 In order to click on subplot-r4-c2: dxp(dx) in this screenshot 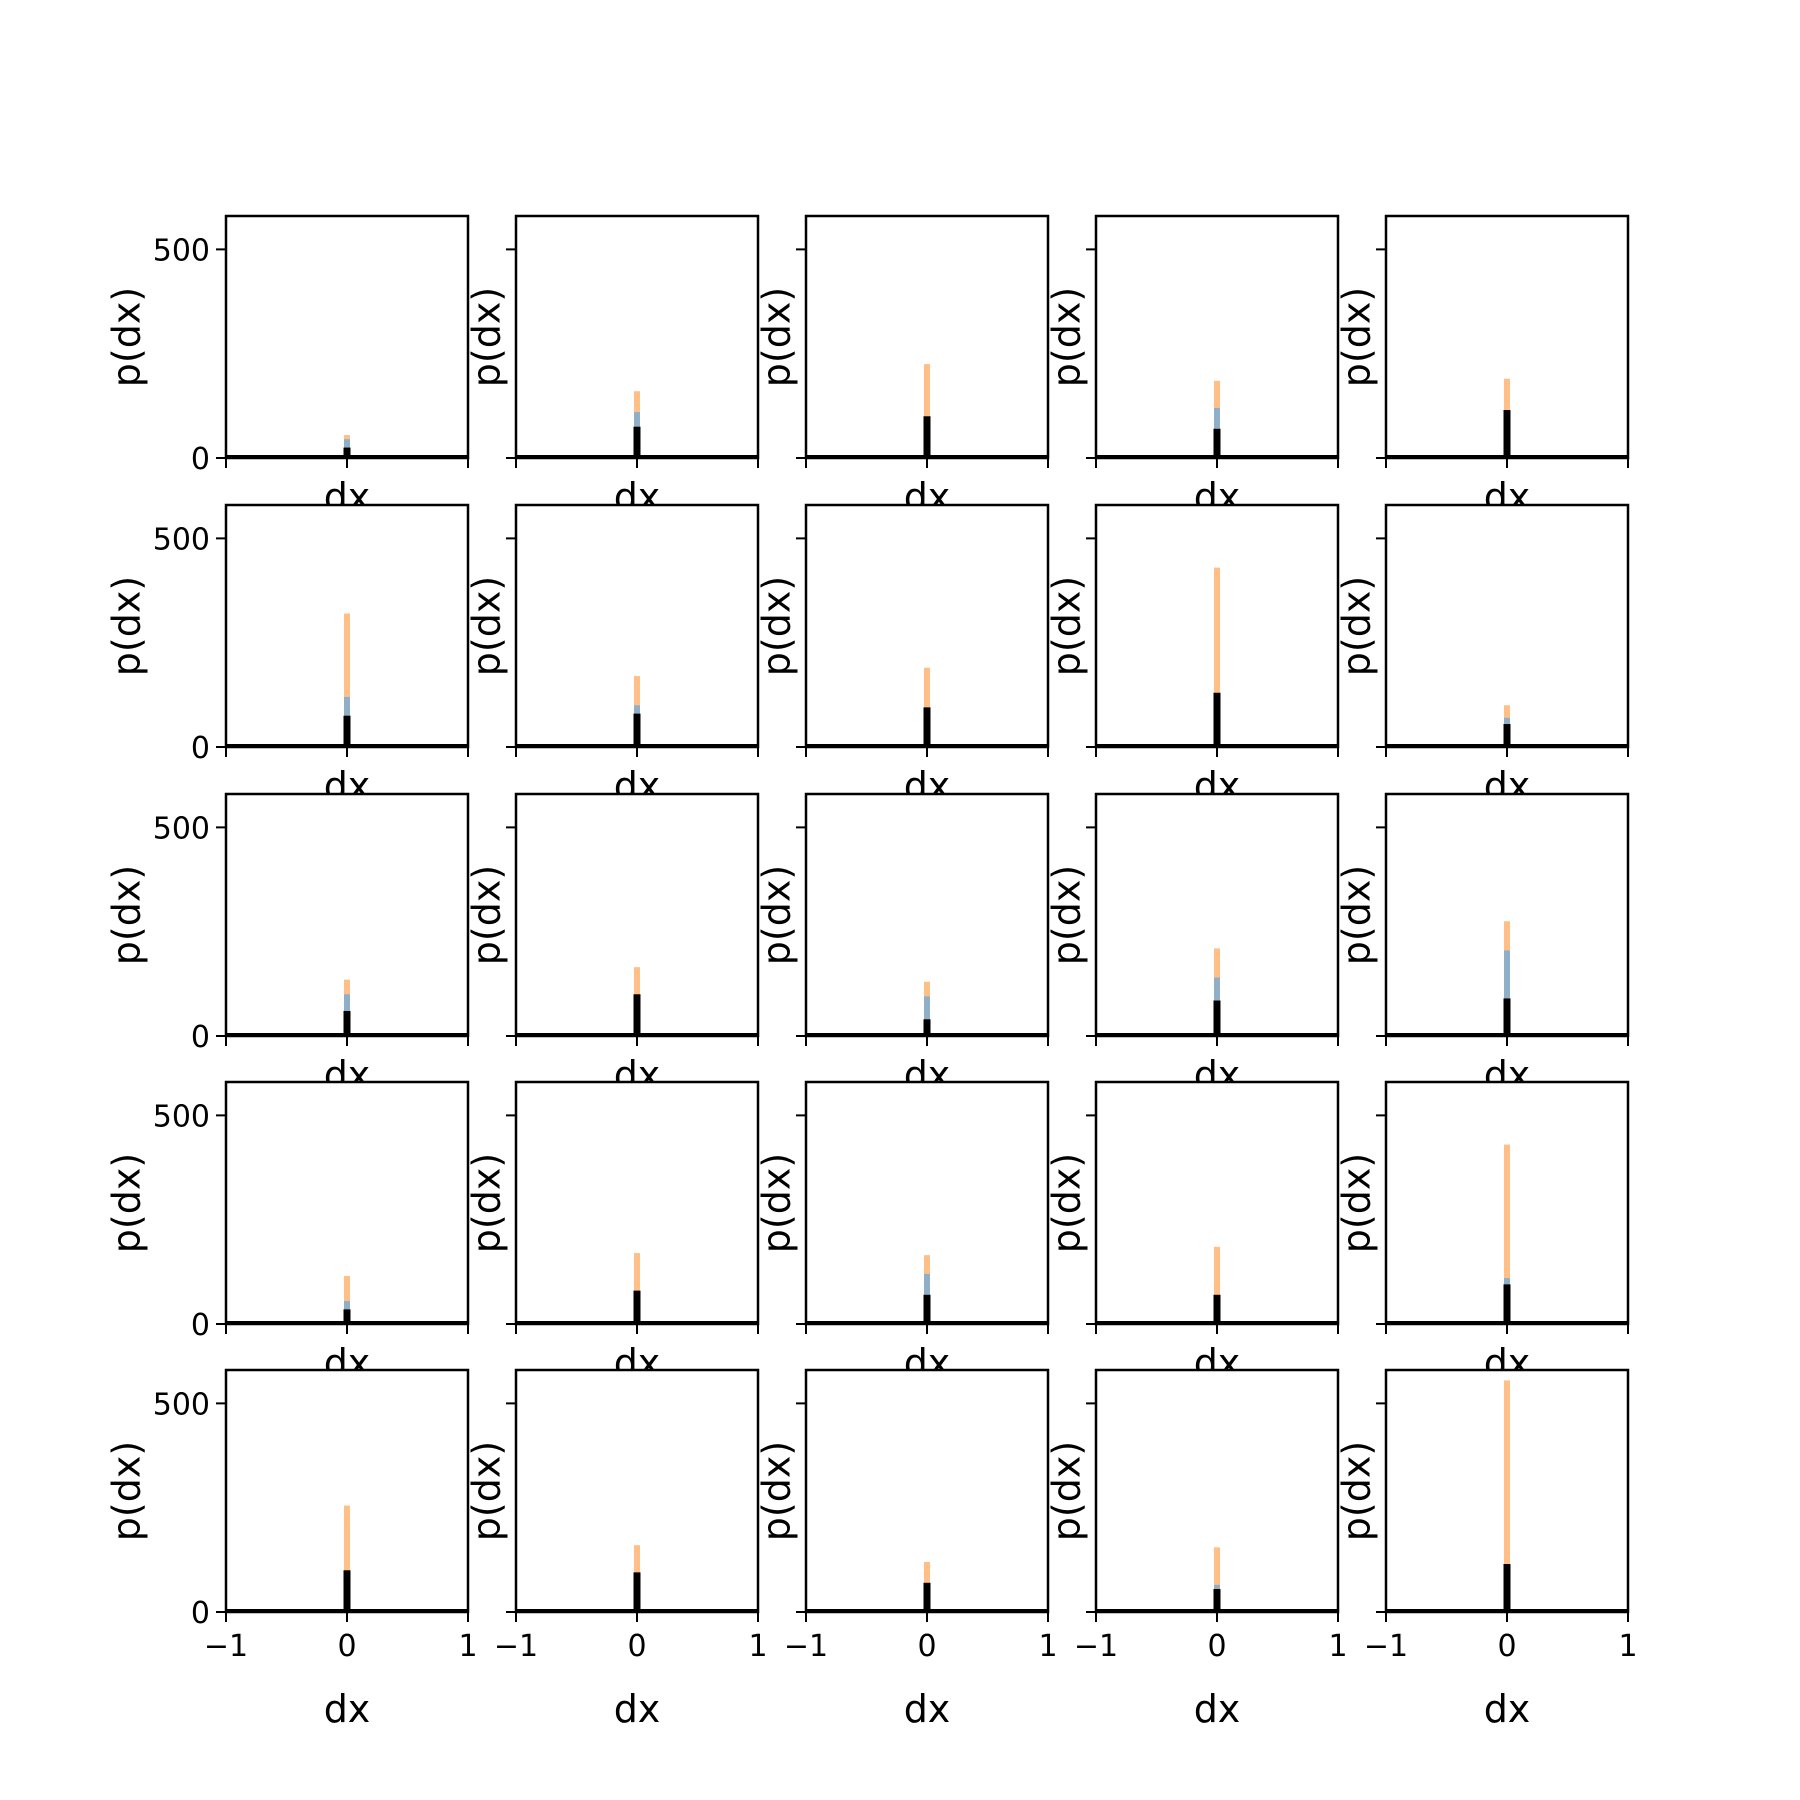, I will do `click(612, 1232)`.